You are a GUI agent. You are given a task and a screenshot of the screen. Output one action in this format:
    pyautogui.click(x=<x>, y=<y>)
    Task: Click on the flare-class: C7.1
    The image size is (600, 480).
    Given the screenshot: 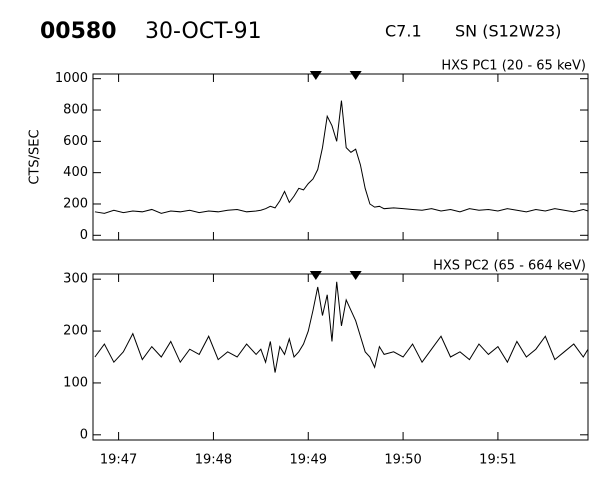 What is the action you would take?
    pyautogui.click(x=403, y=31)
    